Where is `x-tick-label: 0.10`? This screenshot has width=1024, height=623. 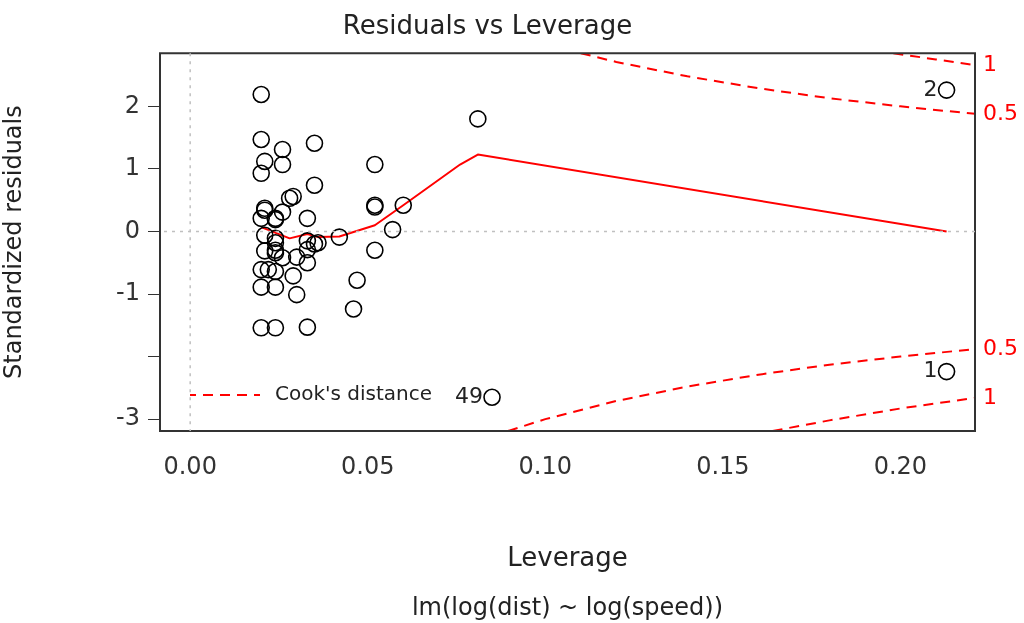
x-tick-label: 0.10 is located at coordinates (545, 465).